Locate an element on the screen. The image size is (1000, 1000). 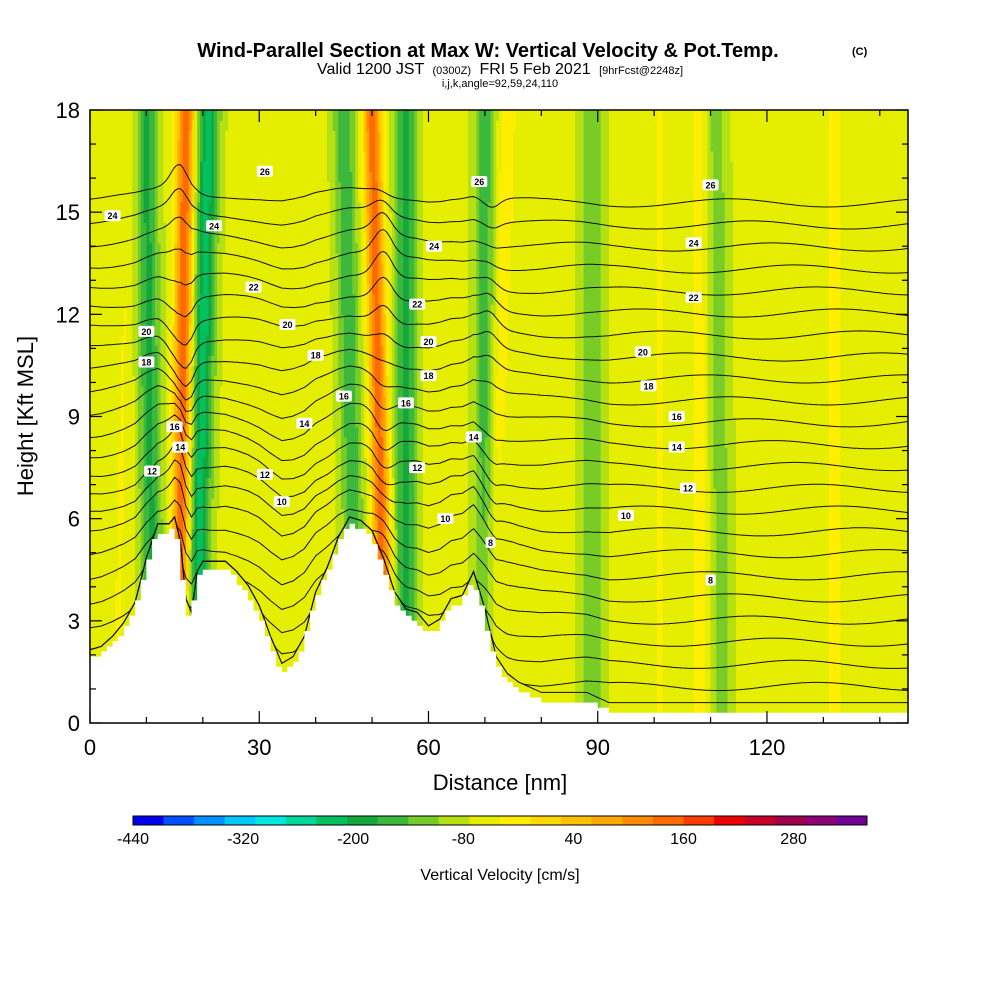
y-tick-label: 12 is located at coordinates (68, 314).